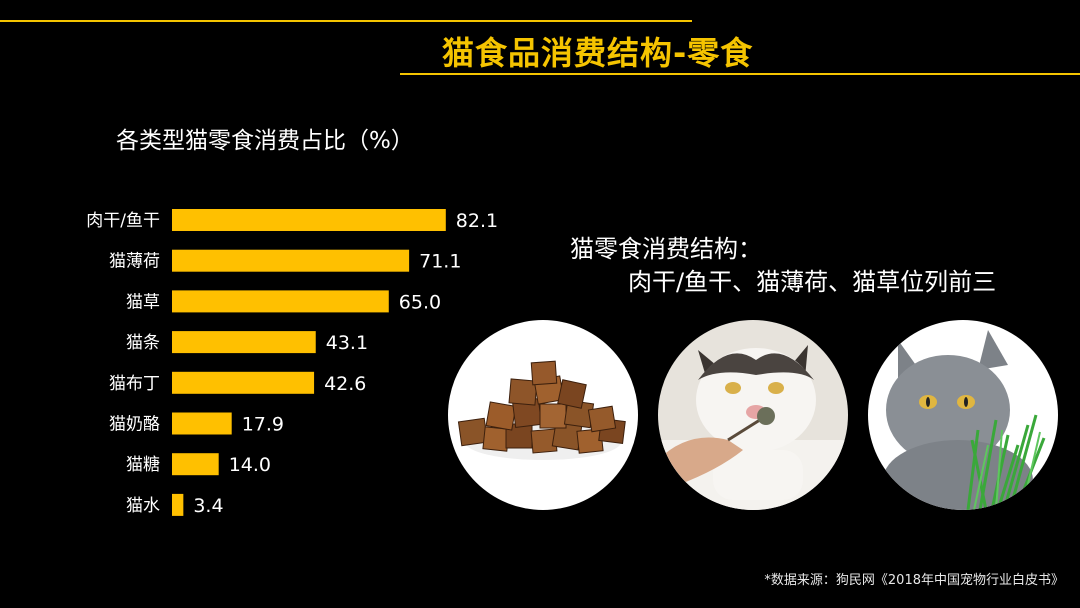  What do you see at coordinates (134, 384) in the screenshot?
I see `category-label: 猫布丁` at bounding box center [134, 384].